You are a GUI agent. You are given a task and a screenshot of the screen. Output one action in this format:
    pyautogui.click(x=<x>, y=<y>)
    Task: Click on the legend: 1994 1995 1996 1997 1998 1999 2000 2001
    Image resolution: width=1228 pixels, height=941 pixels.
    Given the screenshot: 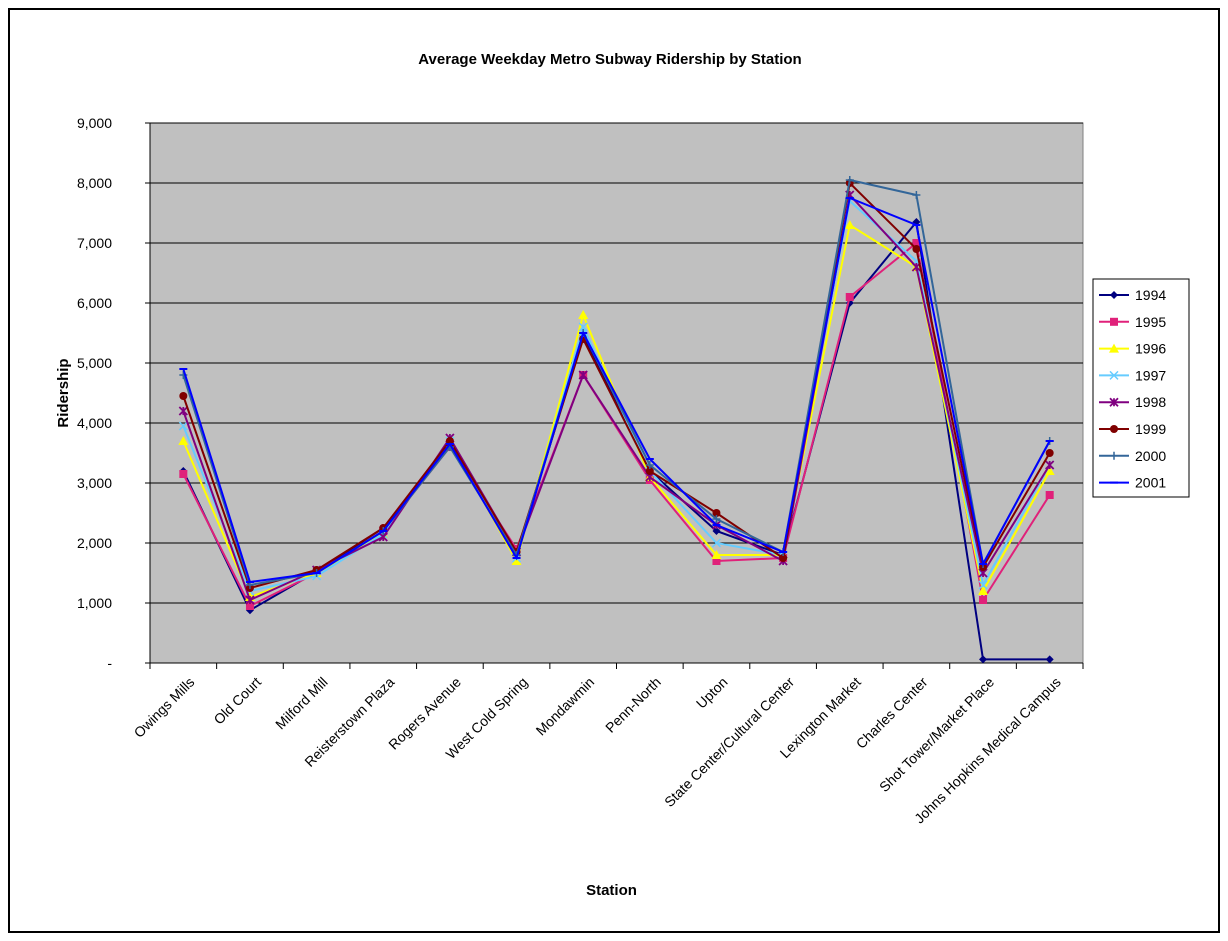 What is the action you would take?
    pyautogui.click(x=1141, y=388)
    